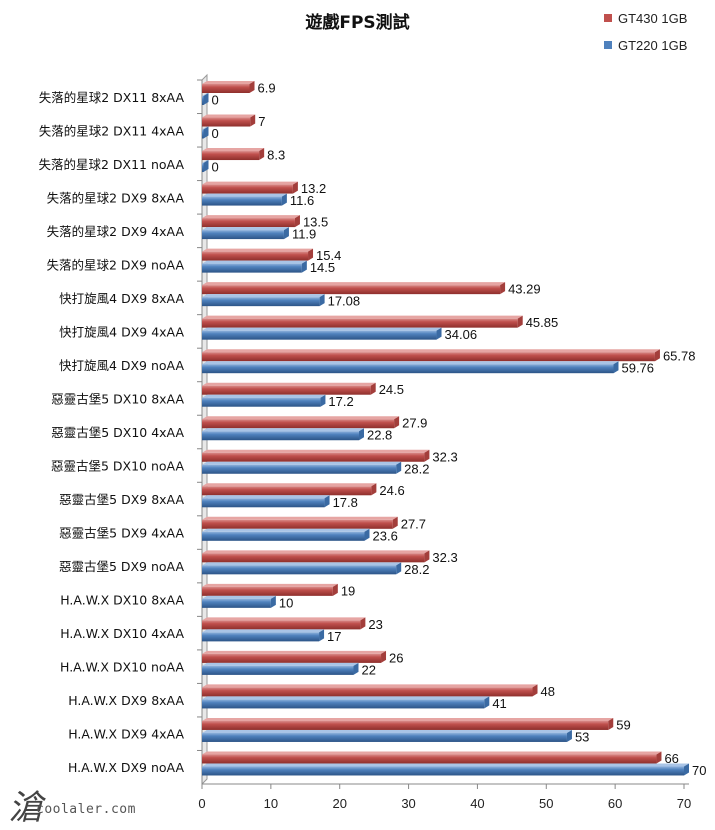  What do you see at coordinates (444, 456) in the screenshot?
I see `data-label: 32.3` at bounding box center [444, 456].